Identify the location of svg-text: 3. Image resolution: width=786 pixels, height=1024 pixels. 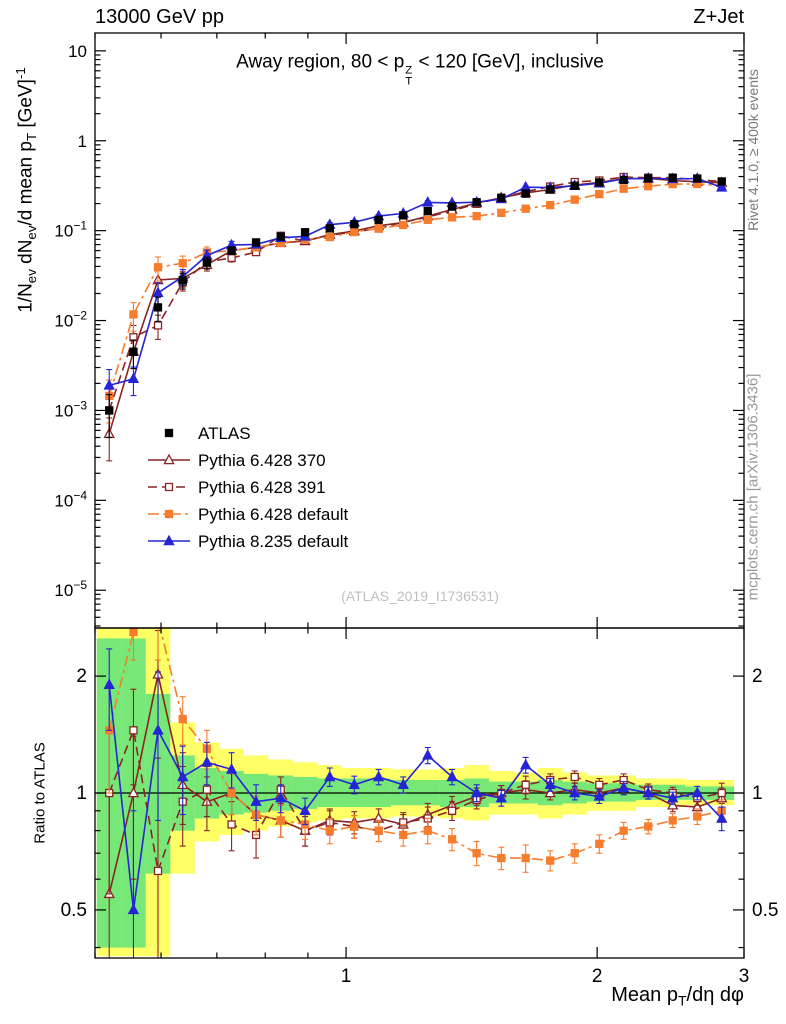
(744, 976).